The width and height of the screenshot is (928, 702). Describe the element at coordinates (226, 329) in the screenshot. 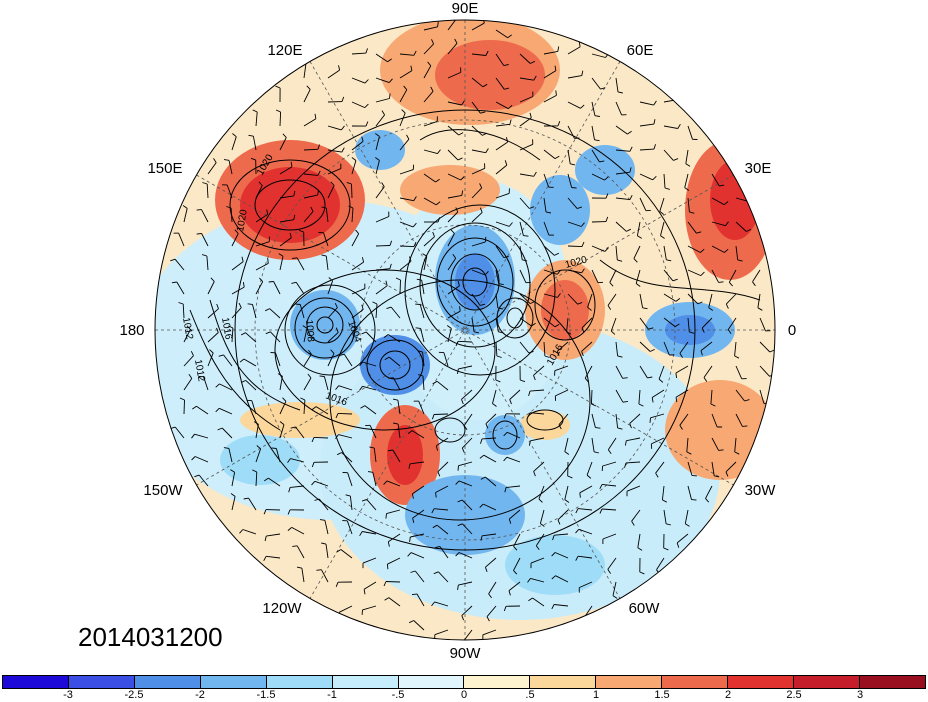

I see `contour-label: 1016` at that location.